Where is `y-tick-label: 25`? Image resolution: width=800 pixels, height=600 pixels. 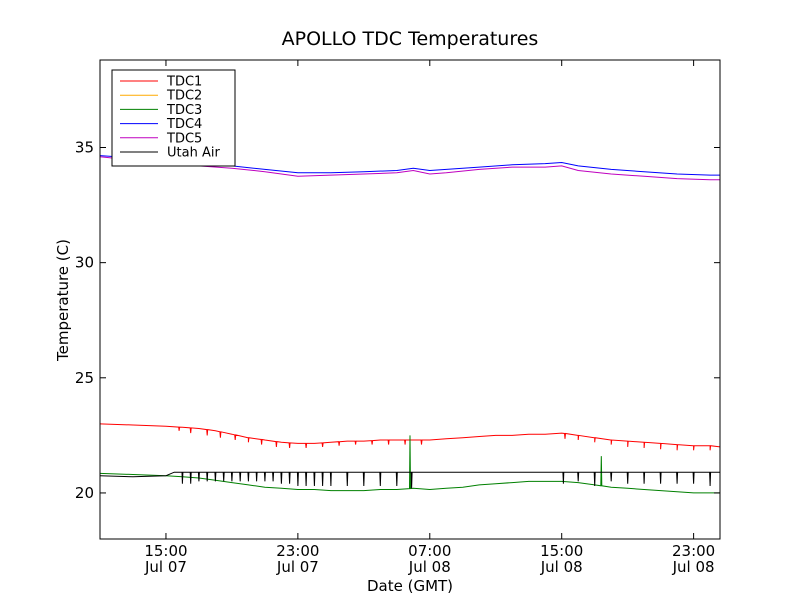
y-tick-label: 25 is located at coordinates (84, 378).